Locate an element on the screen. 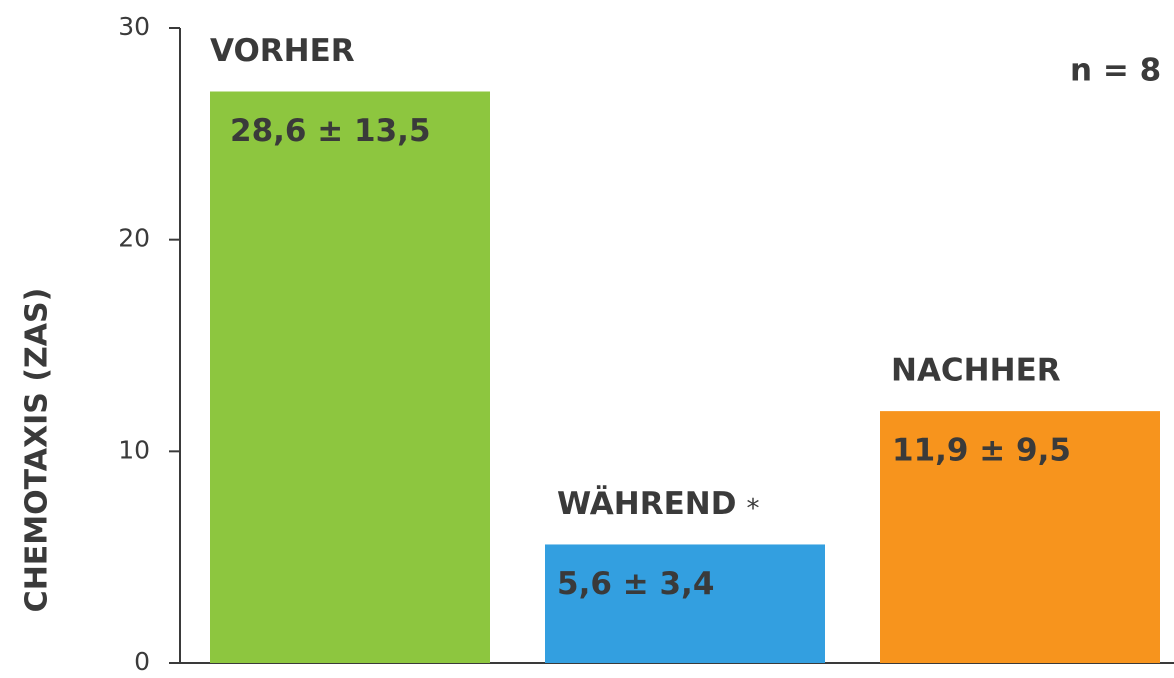  y-tick-label: 0 is located at coordinates (142, 661).